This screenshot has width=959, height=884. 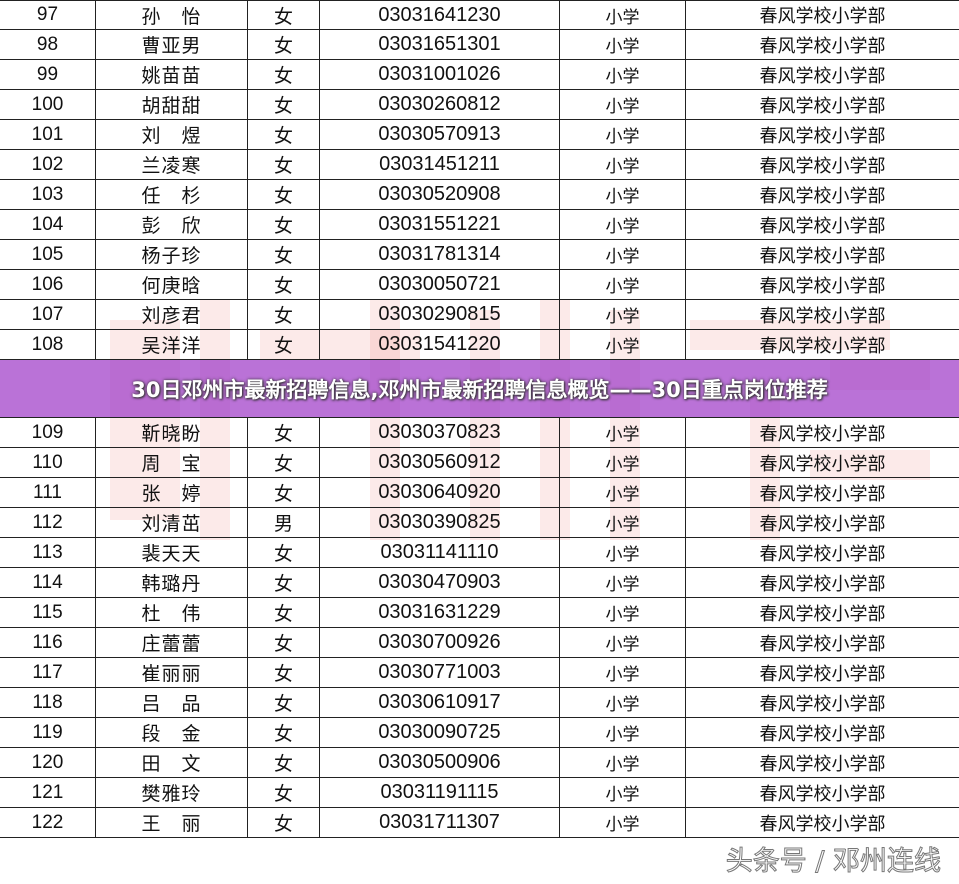 I want to click on cell-name: 庄蕾蕾, so click(x=172, y=642).